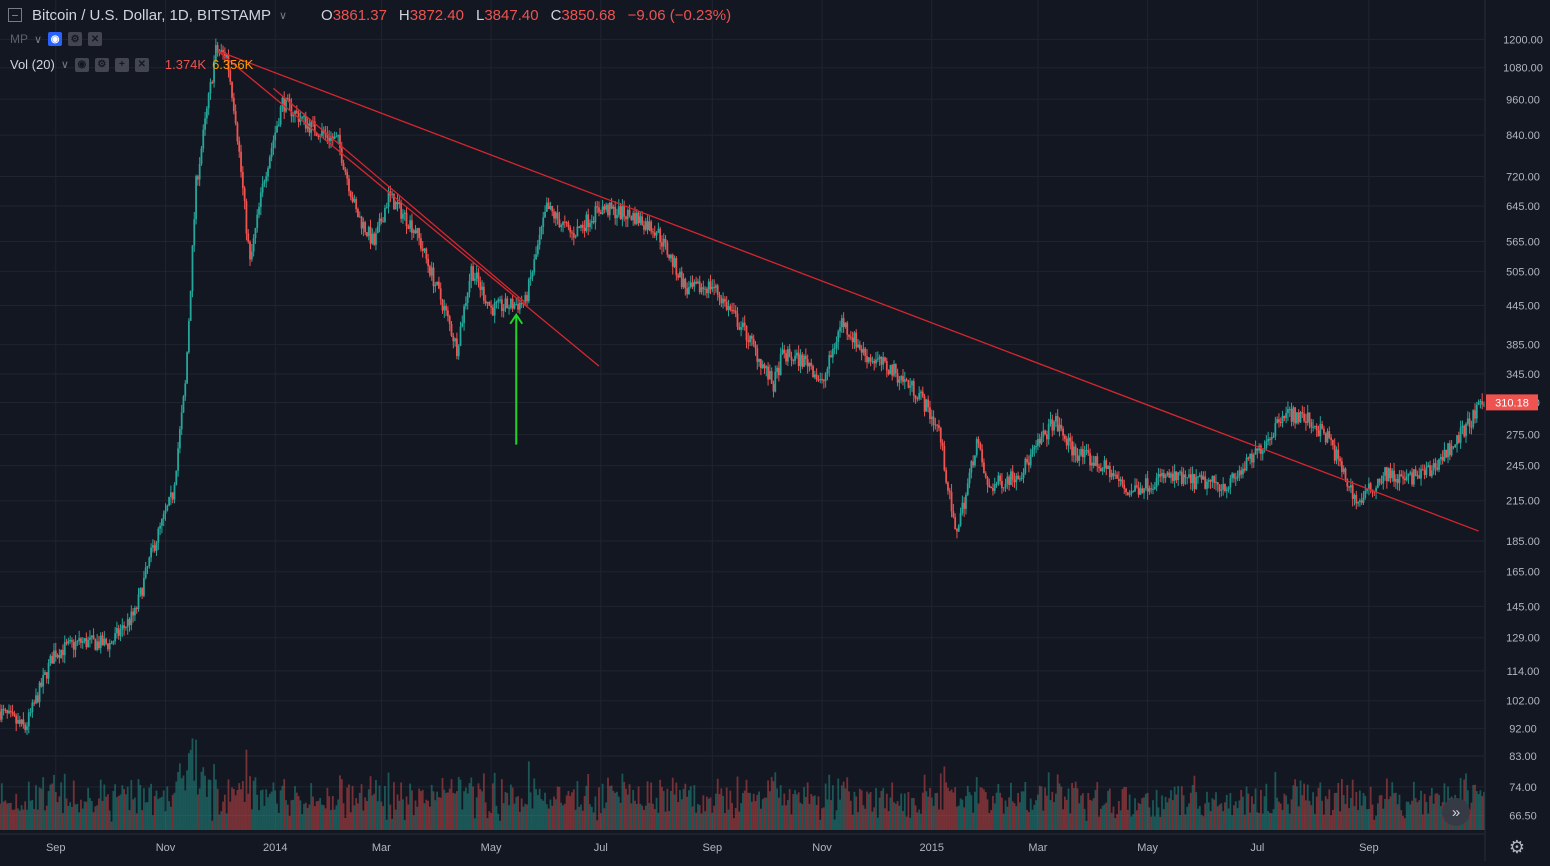 This screenshot has width=1550, height=866. What do you see at coordinates (15, 15) in the screenshot?
I see `collapse-icon` at bounding box center [15, 15].